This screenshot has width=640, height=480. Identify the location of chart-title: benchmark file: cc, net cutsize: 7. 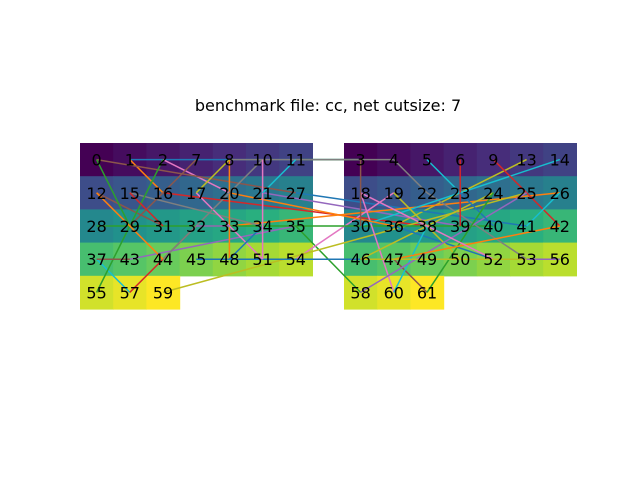
(328, 105).